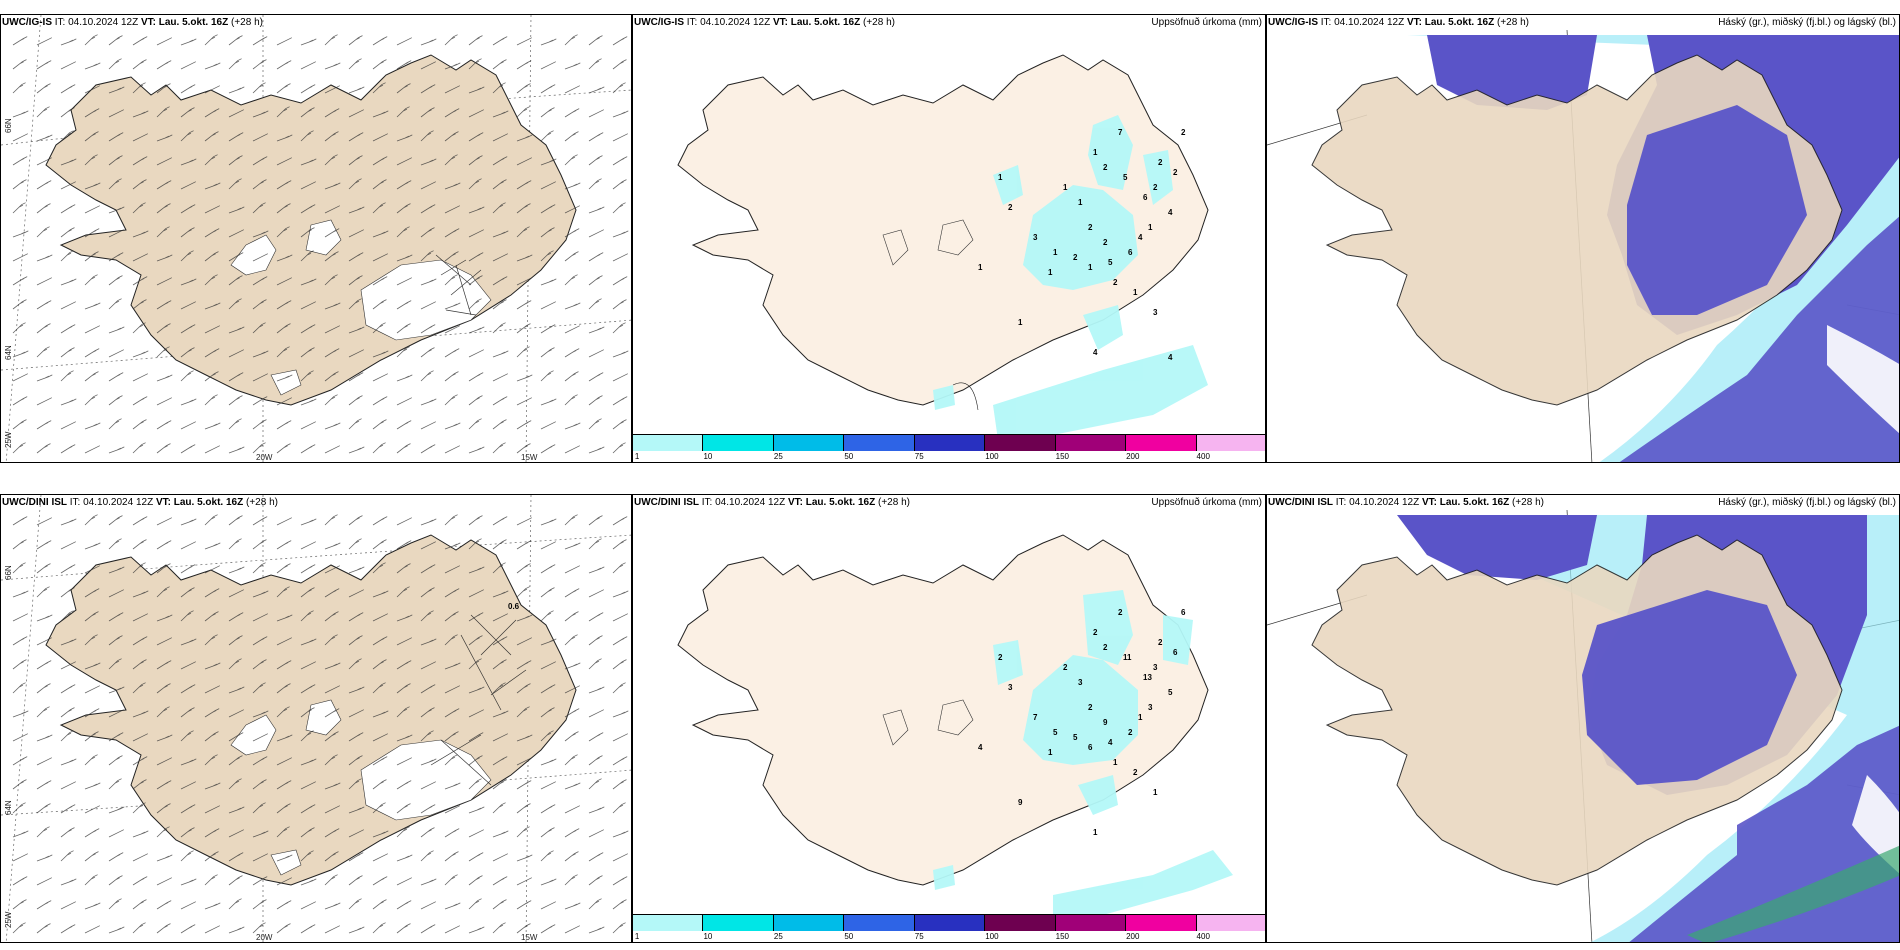  Describe the element at coordinates (992, 456) in the screenshot. I see `colorbar-label: 100` at that location.